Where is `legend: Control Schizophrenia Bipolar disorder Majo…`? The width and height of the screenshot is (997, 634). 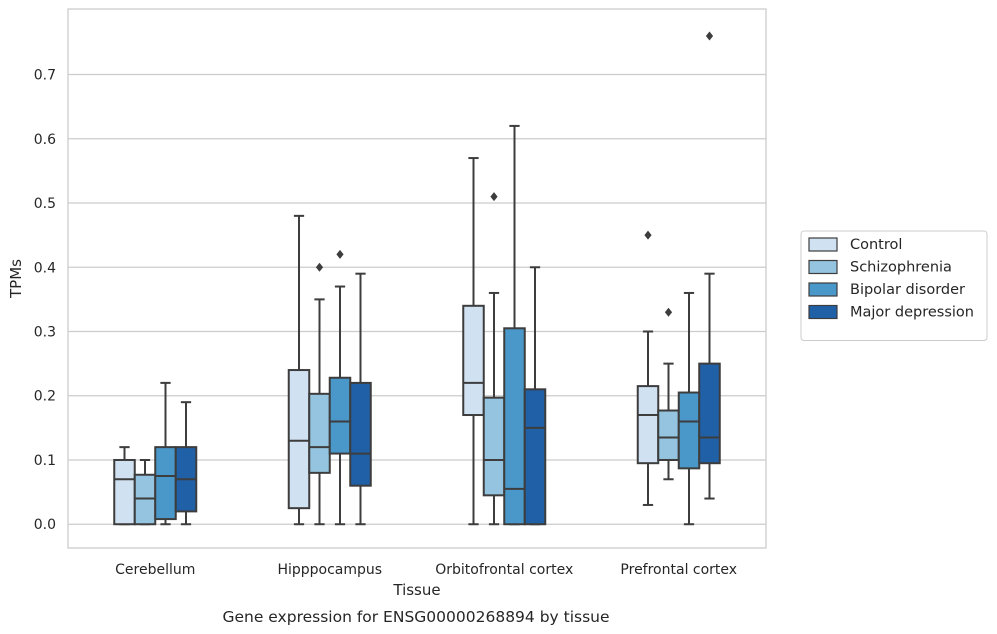
legend: Control Schizophrenia Bipolar disorder Majo… is located at coordinates (894, 285).